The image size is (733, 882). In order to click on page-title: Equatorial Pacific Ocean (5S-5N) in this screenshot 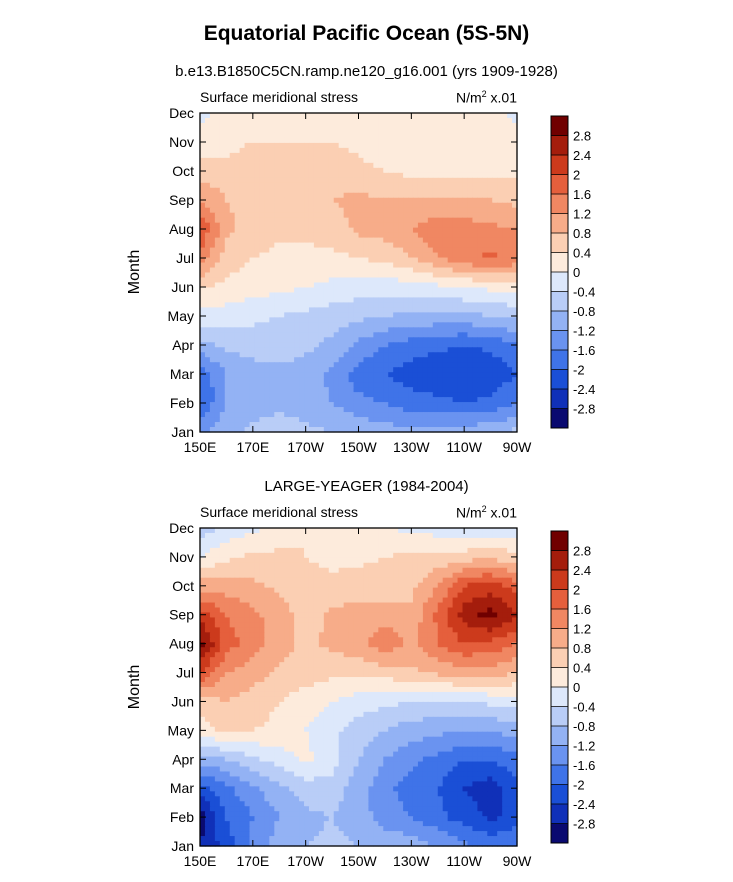, I will do `click(366, 33)`.